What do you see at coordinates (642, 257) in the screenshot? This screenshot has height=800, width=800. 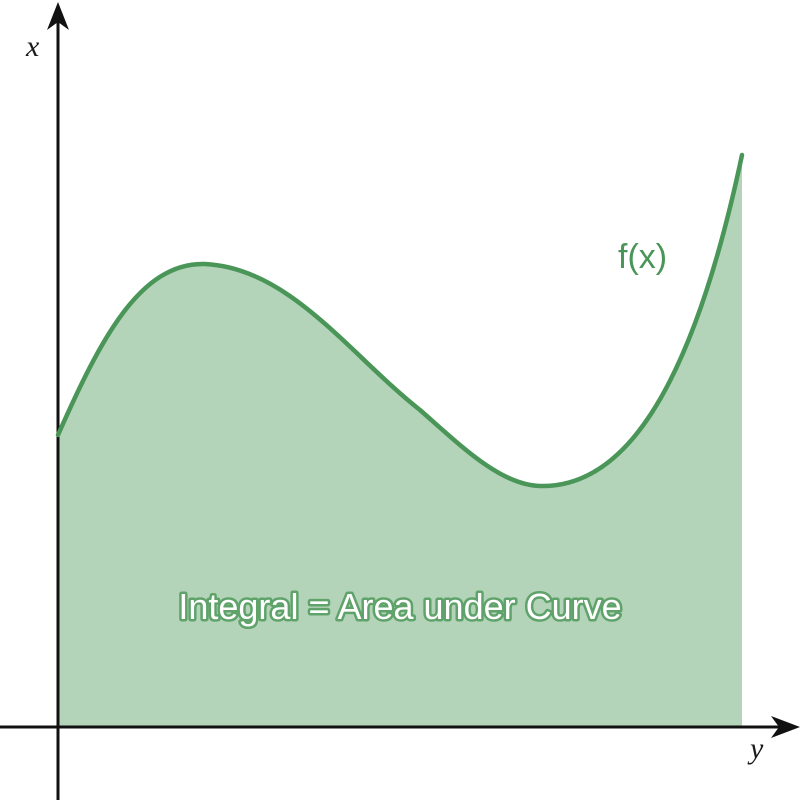 I see `curve-label: f(x)` at bounding box center [642, 257].